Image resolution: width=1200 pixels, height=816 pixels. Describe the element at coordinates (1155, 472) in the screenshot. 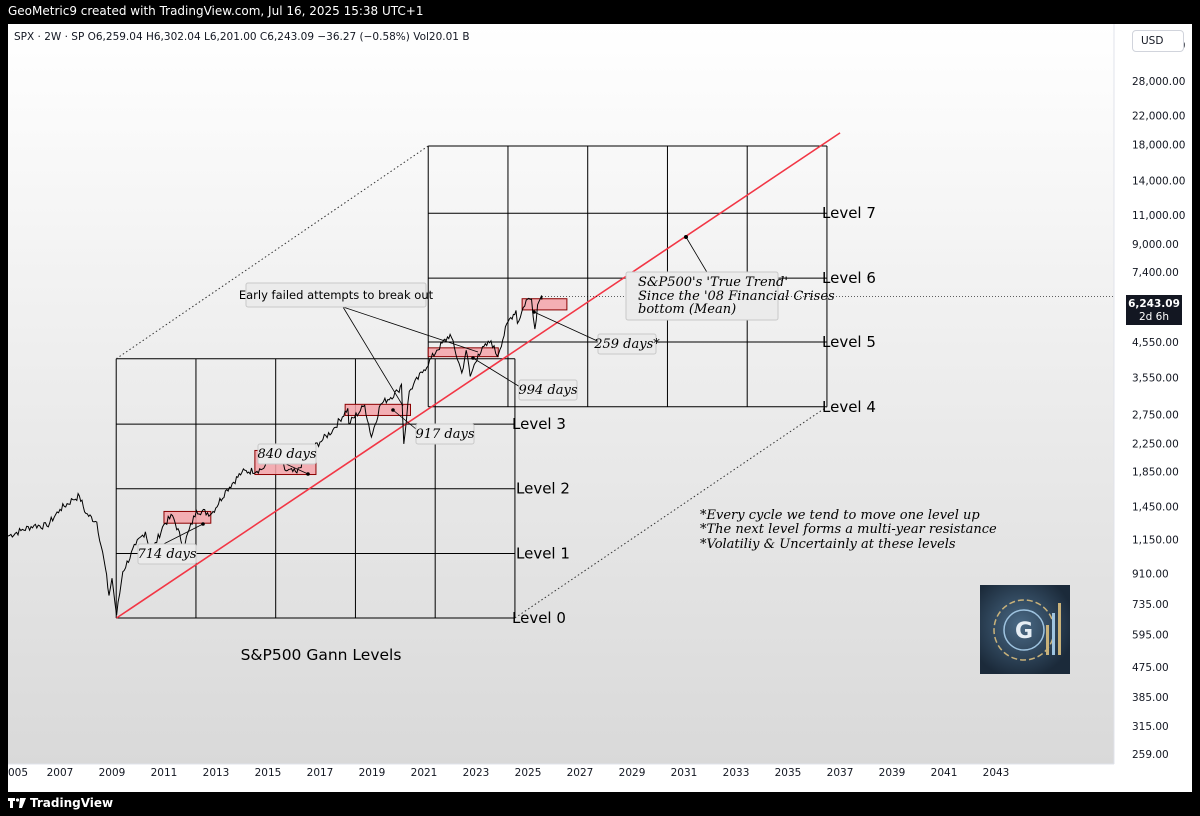

I see `y-tick-label-12: 1,850.00` at that location.